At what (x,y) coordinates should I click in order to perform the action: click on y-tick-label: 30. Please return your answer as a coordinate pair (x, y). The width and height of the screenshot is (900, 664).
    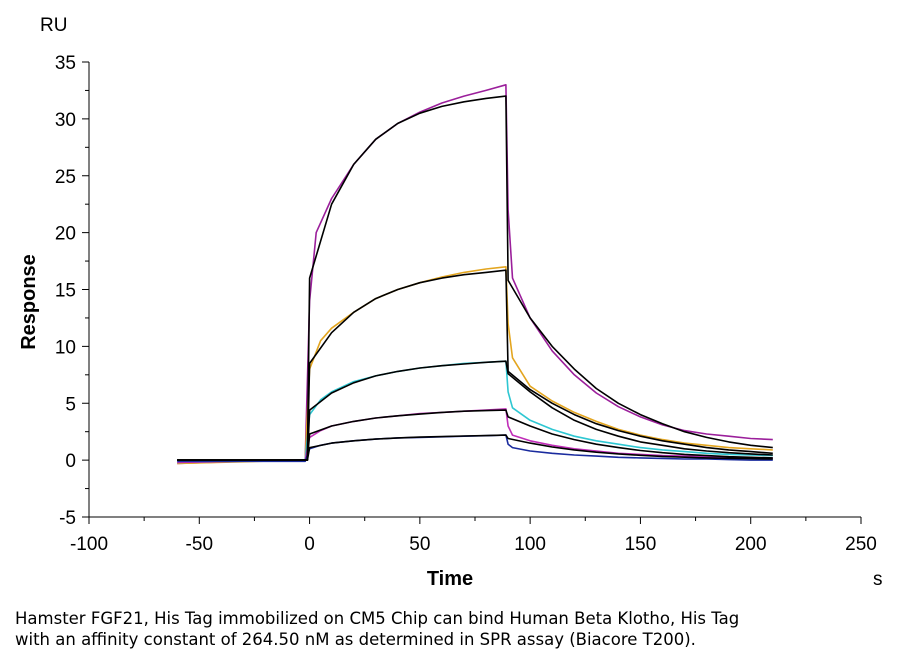
    Looking at the image, I should click on (65, 120).